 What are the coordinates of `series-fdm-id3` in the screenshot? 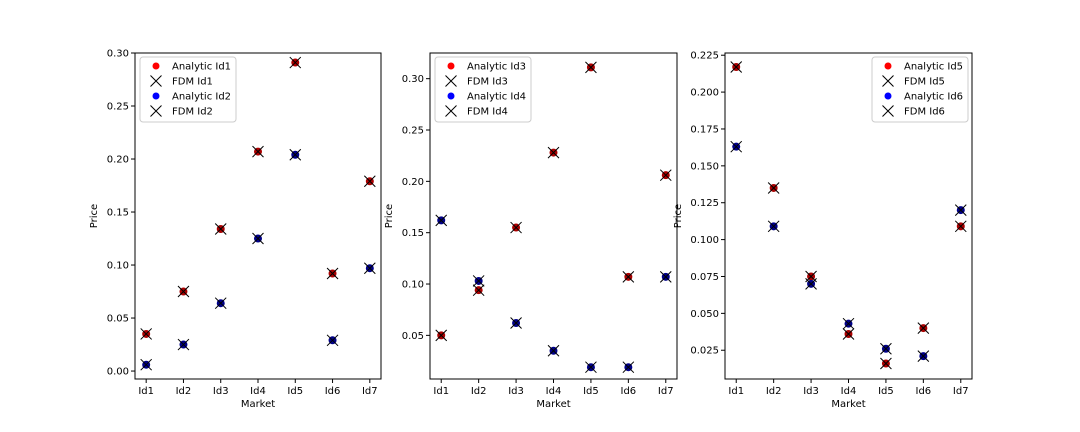 It's located at (553, 201).